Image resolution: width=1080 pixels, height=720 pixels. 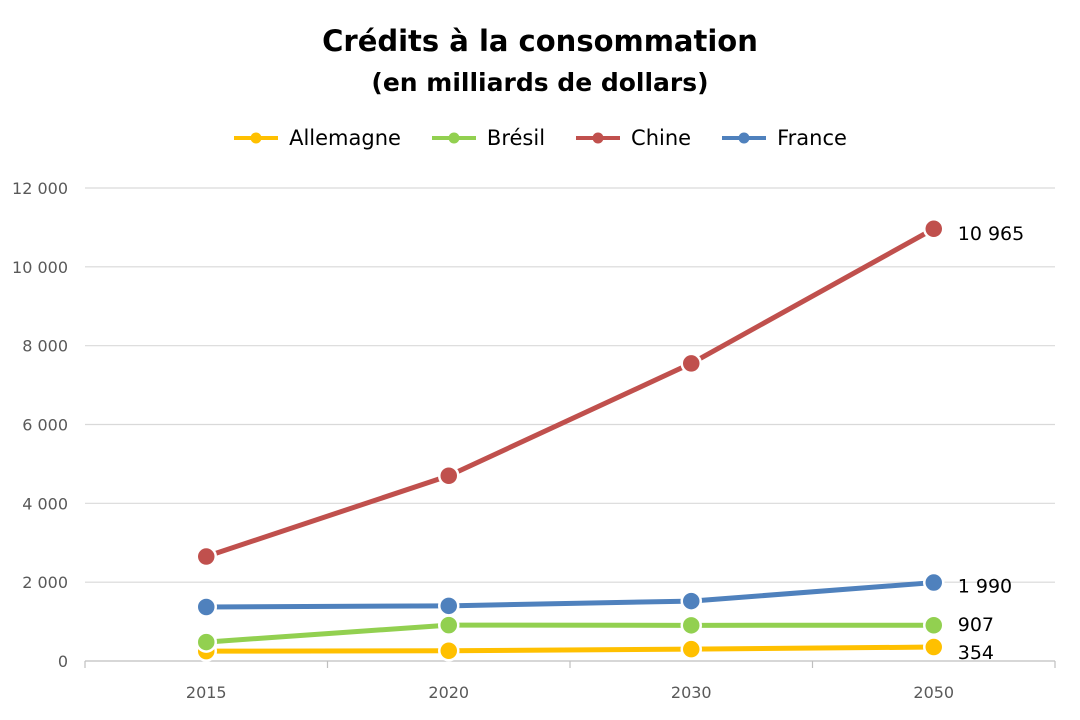 What do you see at coordinates (976, 625) in the screenshot?
I see `data-label-bresil: 907` at bounding box center [976, 625].